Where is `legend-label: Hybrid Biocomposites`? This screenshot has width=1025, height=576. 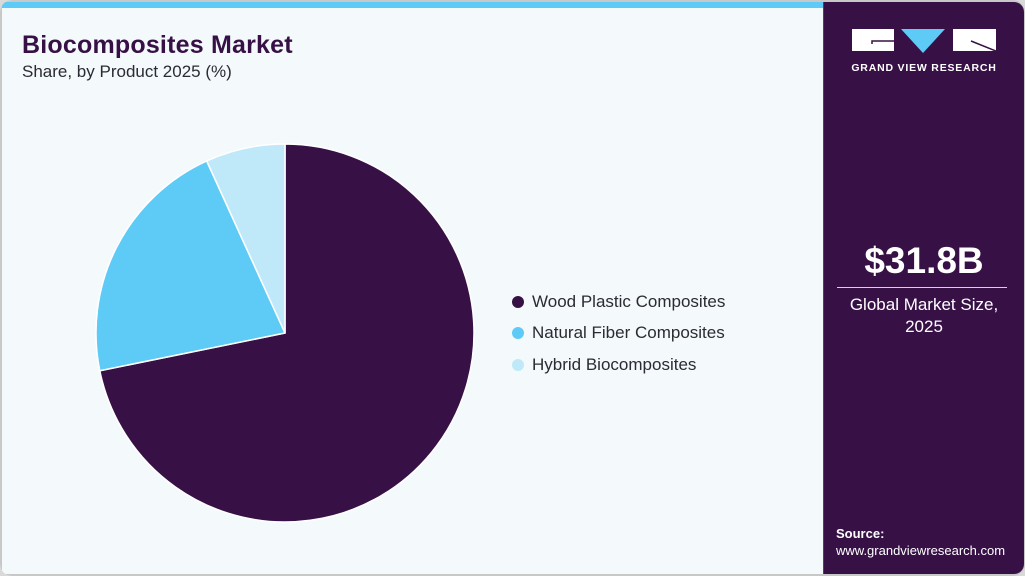 legend-label: Hybrid Biocomposites is located at coordinates (614, 364).